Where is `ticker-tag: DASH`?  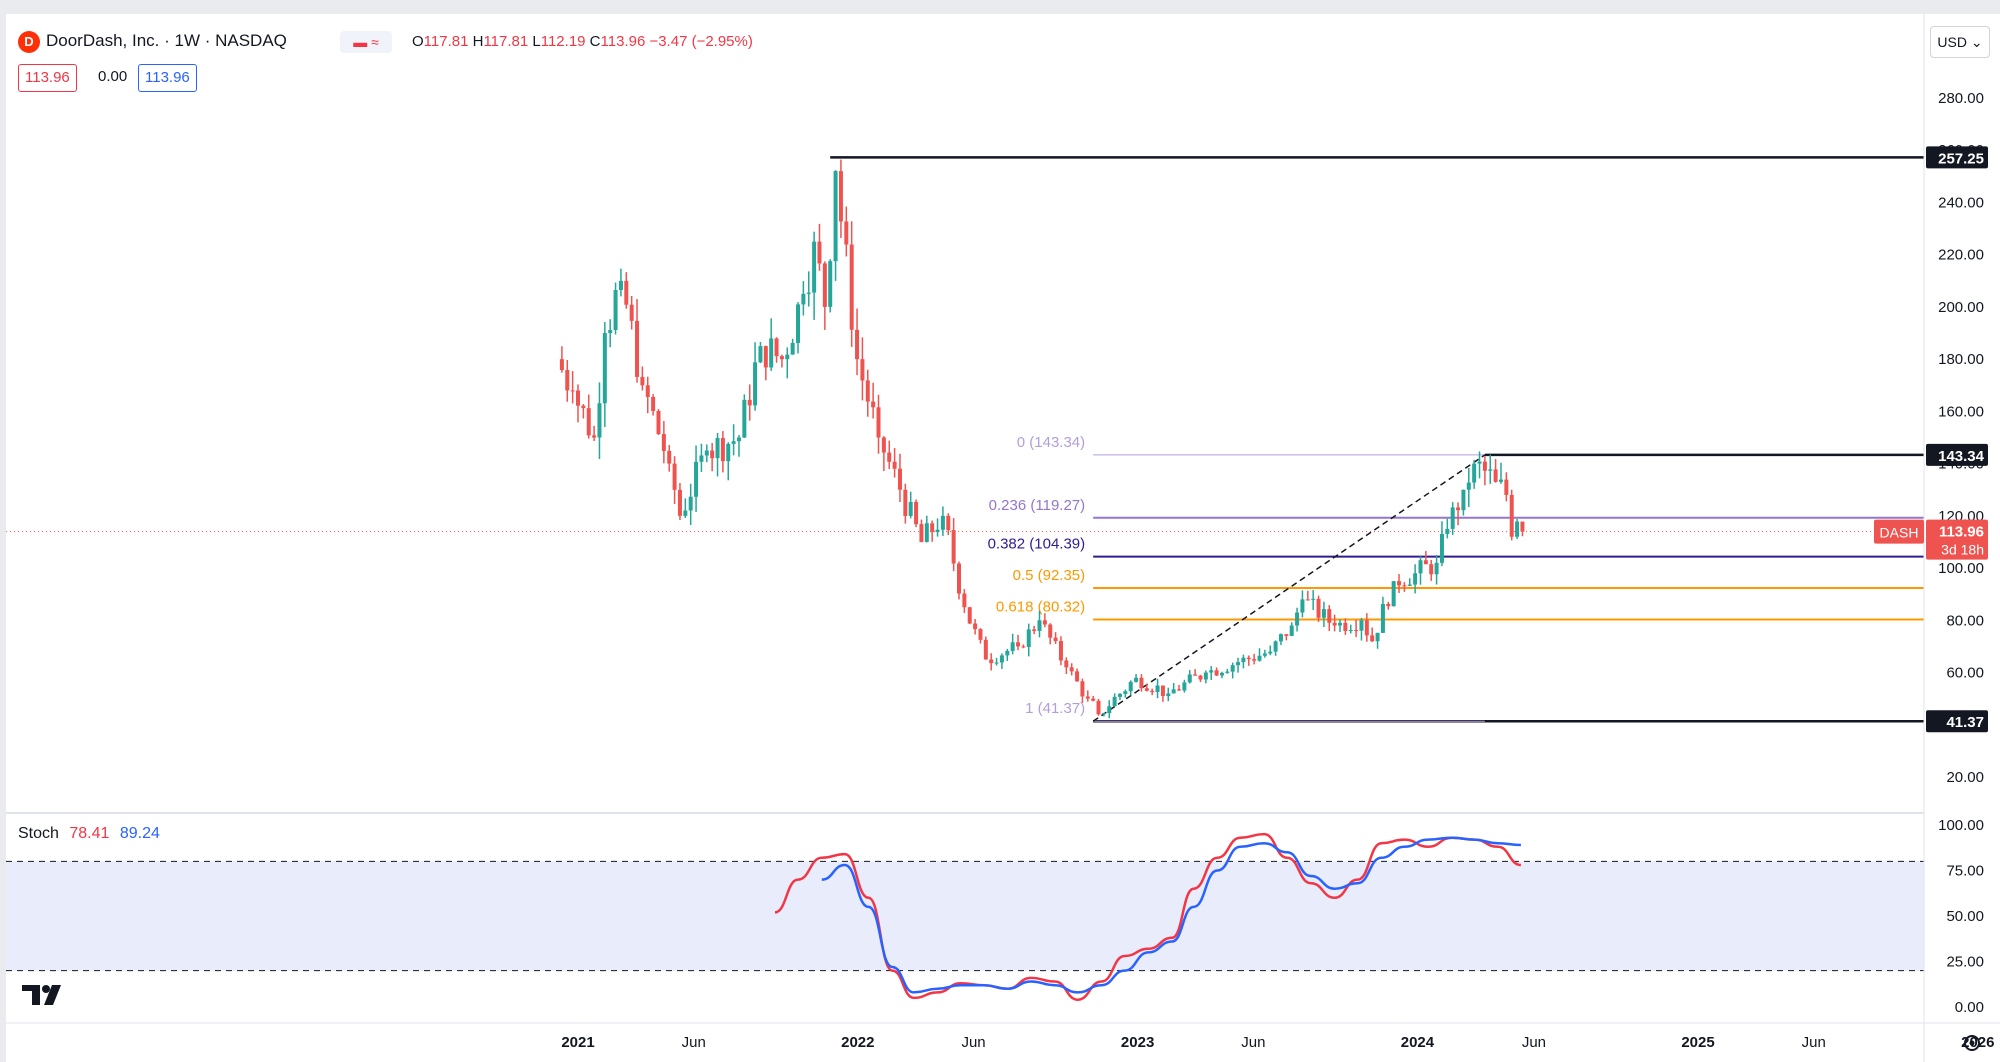 ticker-tag: DASH is located at coordinates (1899, 533).